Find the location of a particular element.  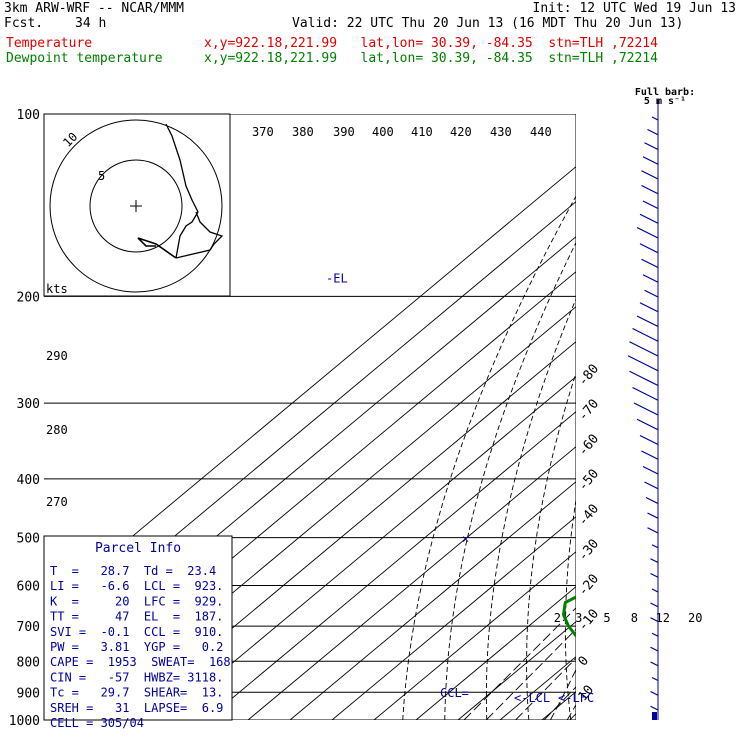

model-title: 3km ARW-WRF -- NCAR/MMM is located at coordinates (94, 8).